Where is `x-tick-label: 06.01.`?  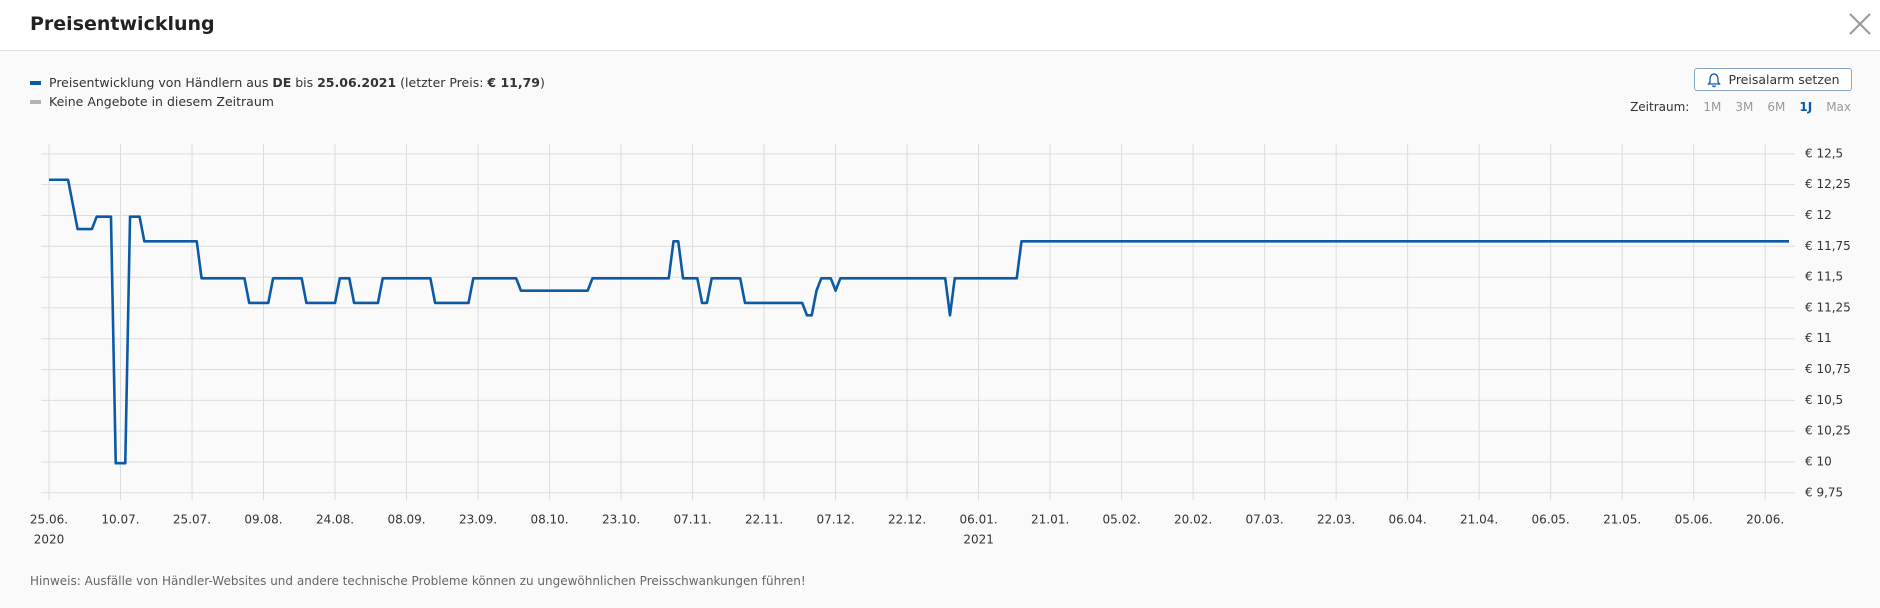 x-tick-label: 06.01. is located at coordinates (979, 520).